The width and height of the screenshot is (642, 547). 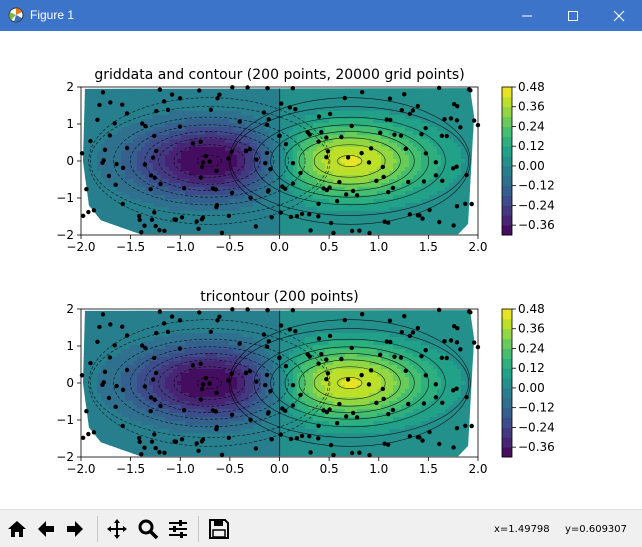 What do you see at coordinates (97, 529) in the screenshot?
I see `toolbar-separator` at bounding box center [97, 529].